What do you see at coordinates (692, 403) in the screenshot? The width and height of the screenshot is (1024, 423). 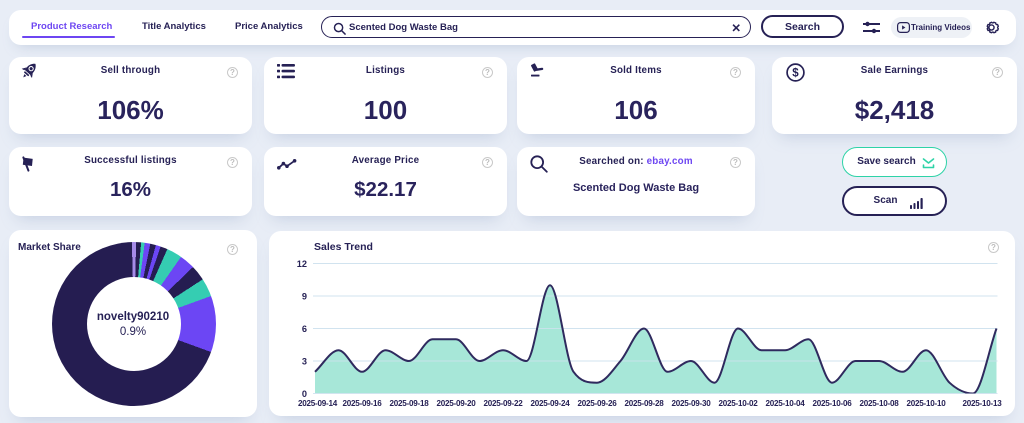 I see `svg-text: 2025-09-30` at bounding box center [692, 403].